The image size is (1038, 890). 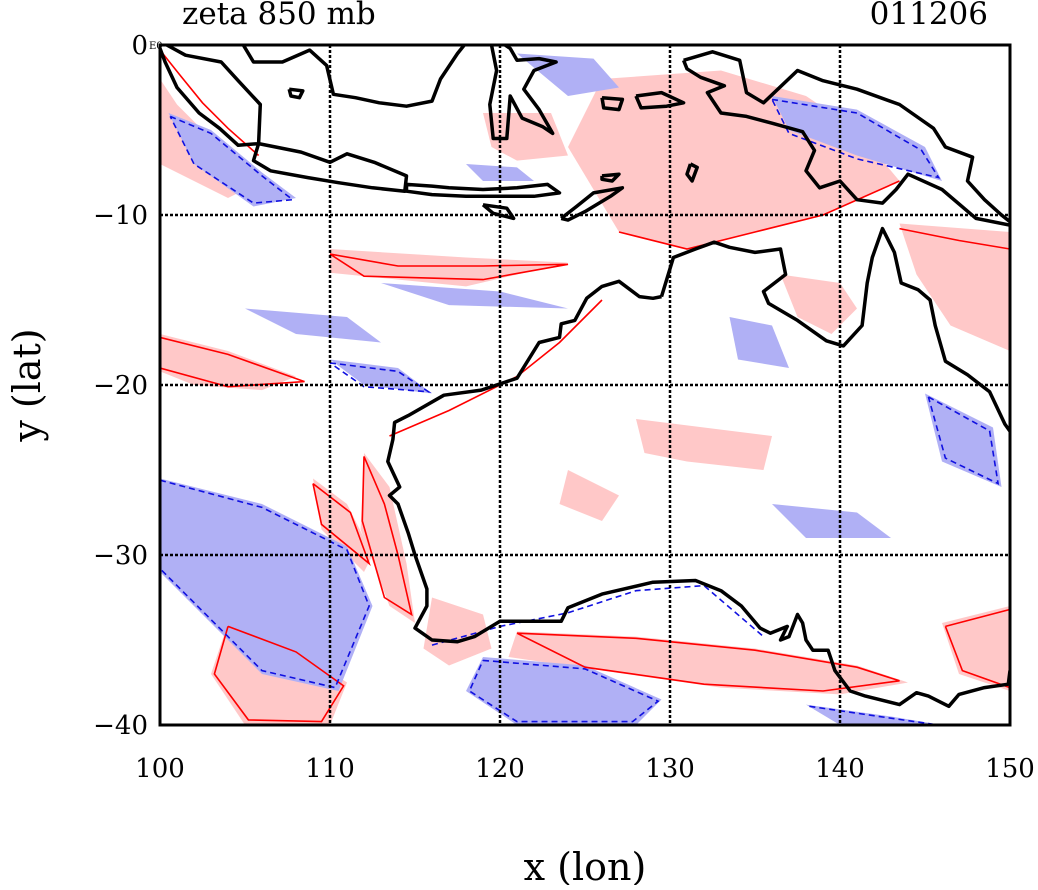 I want to click on negative-contour-new-guinea-contour, so click(x=856, y=138).